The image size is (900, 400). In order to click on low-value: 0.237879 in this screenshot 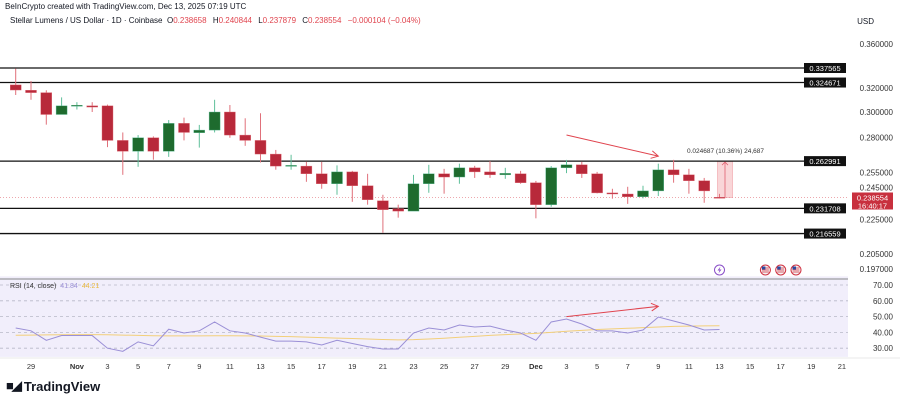, I will do `click(279, 20)`.